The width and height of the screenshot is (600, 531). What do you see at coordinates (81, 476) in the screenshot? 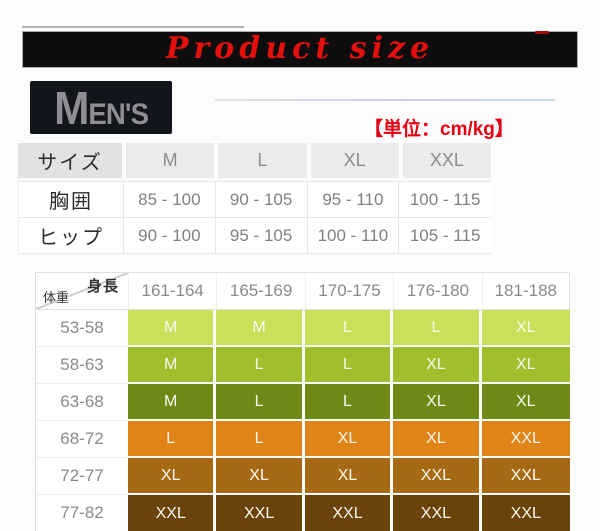
I see `matrix-weight-row-label: 72-77` at bounding box center [81, 476].